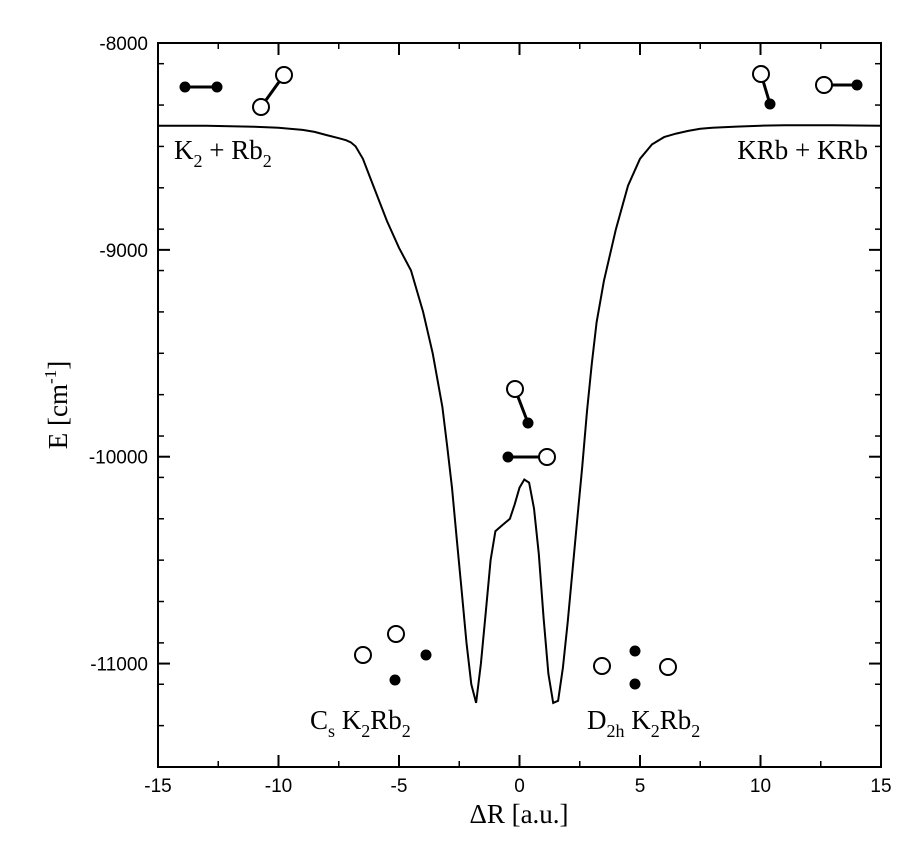  Describe the element at coordinates (635, 667) in the screenshot. I see `d2h-k2rb2-molecules-icon` at that location.